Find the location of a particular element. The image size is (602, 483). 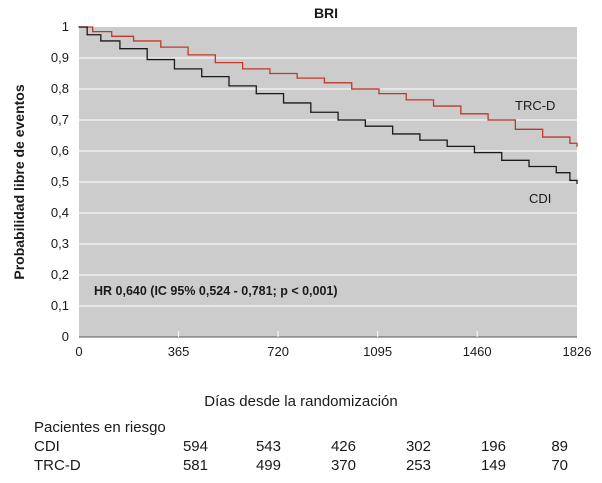

y-tick-label: 0 is located at coordinates (65, 336).